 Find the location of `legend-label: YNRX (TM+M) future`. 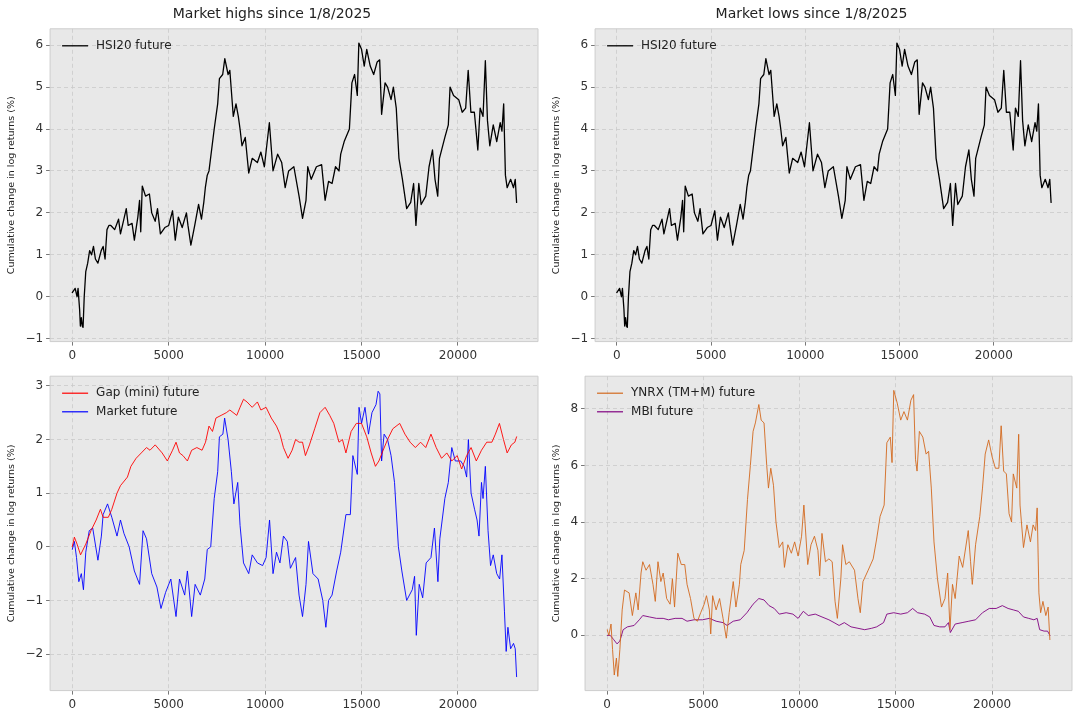

legend-label: YNRX (TM+M) future is located at coordinates (693, 392).